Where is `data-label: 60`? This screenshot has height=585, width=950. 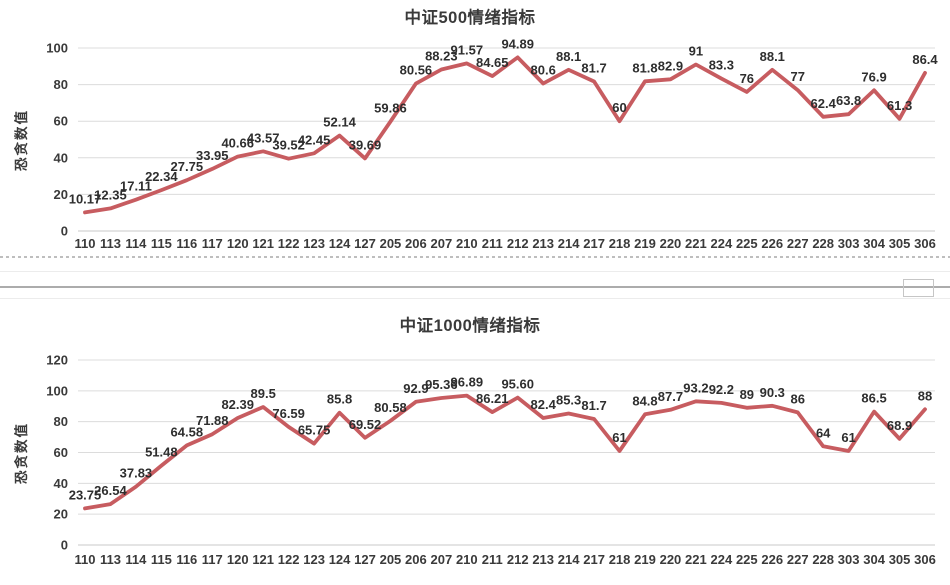
data-label: 60 is located at coordinates (619, 107).